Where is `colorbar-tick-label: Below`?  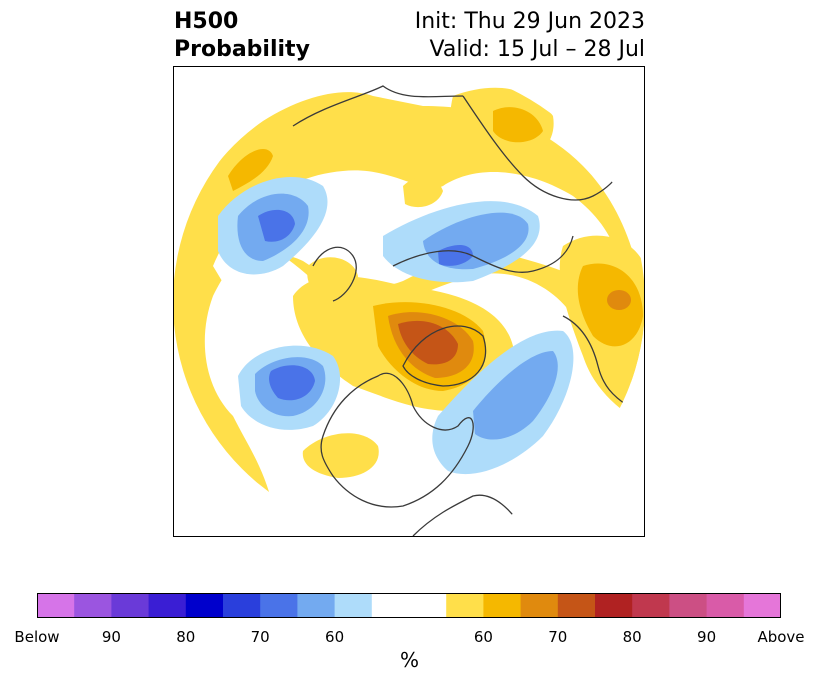
colorbar-tick-label: Below is located at coordinates (37, 637).